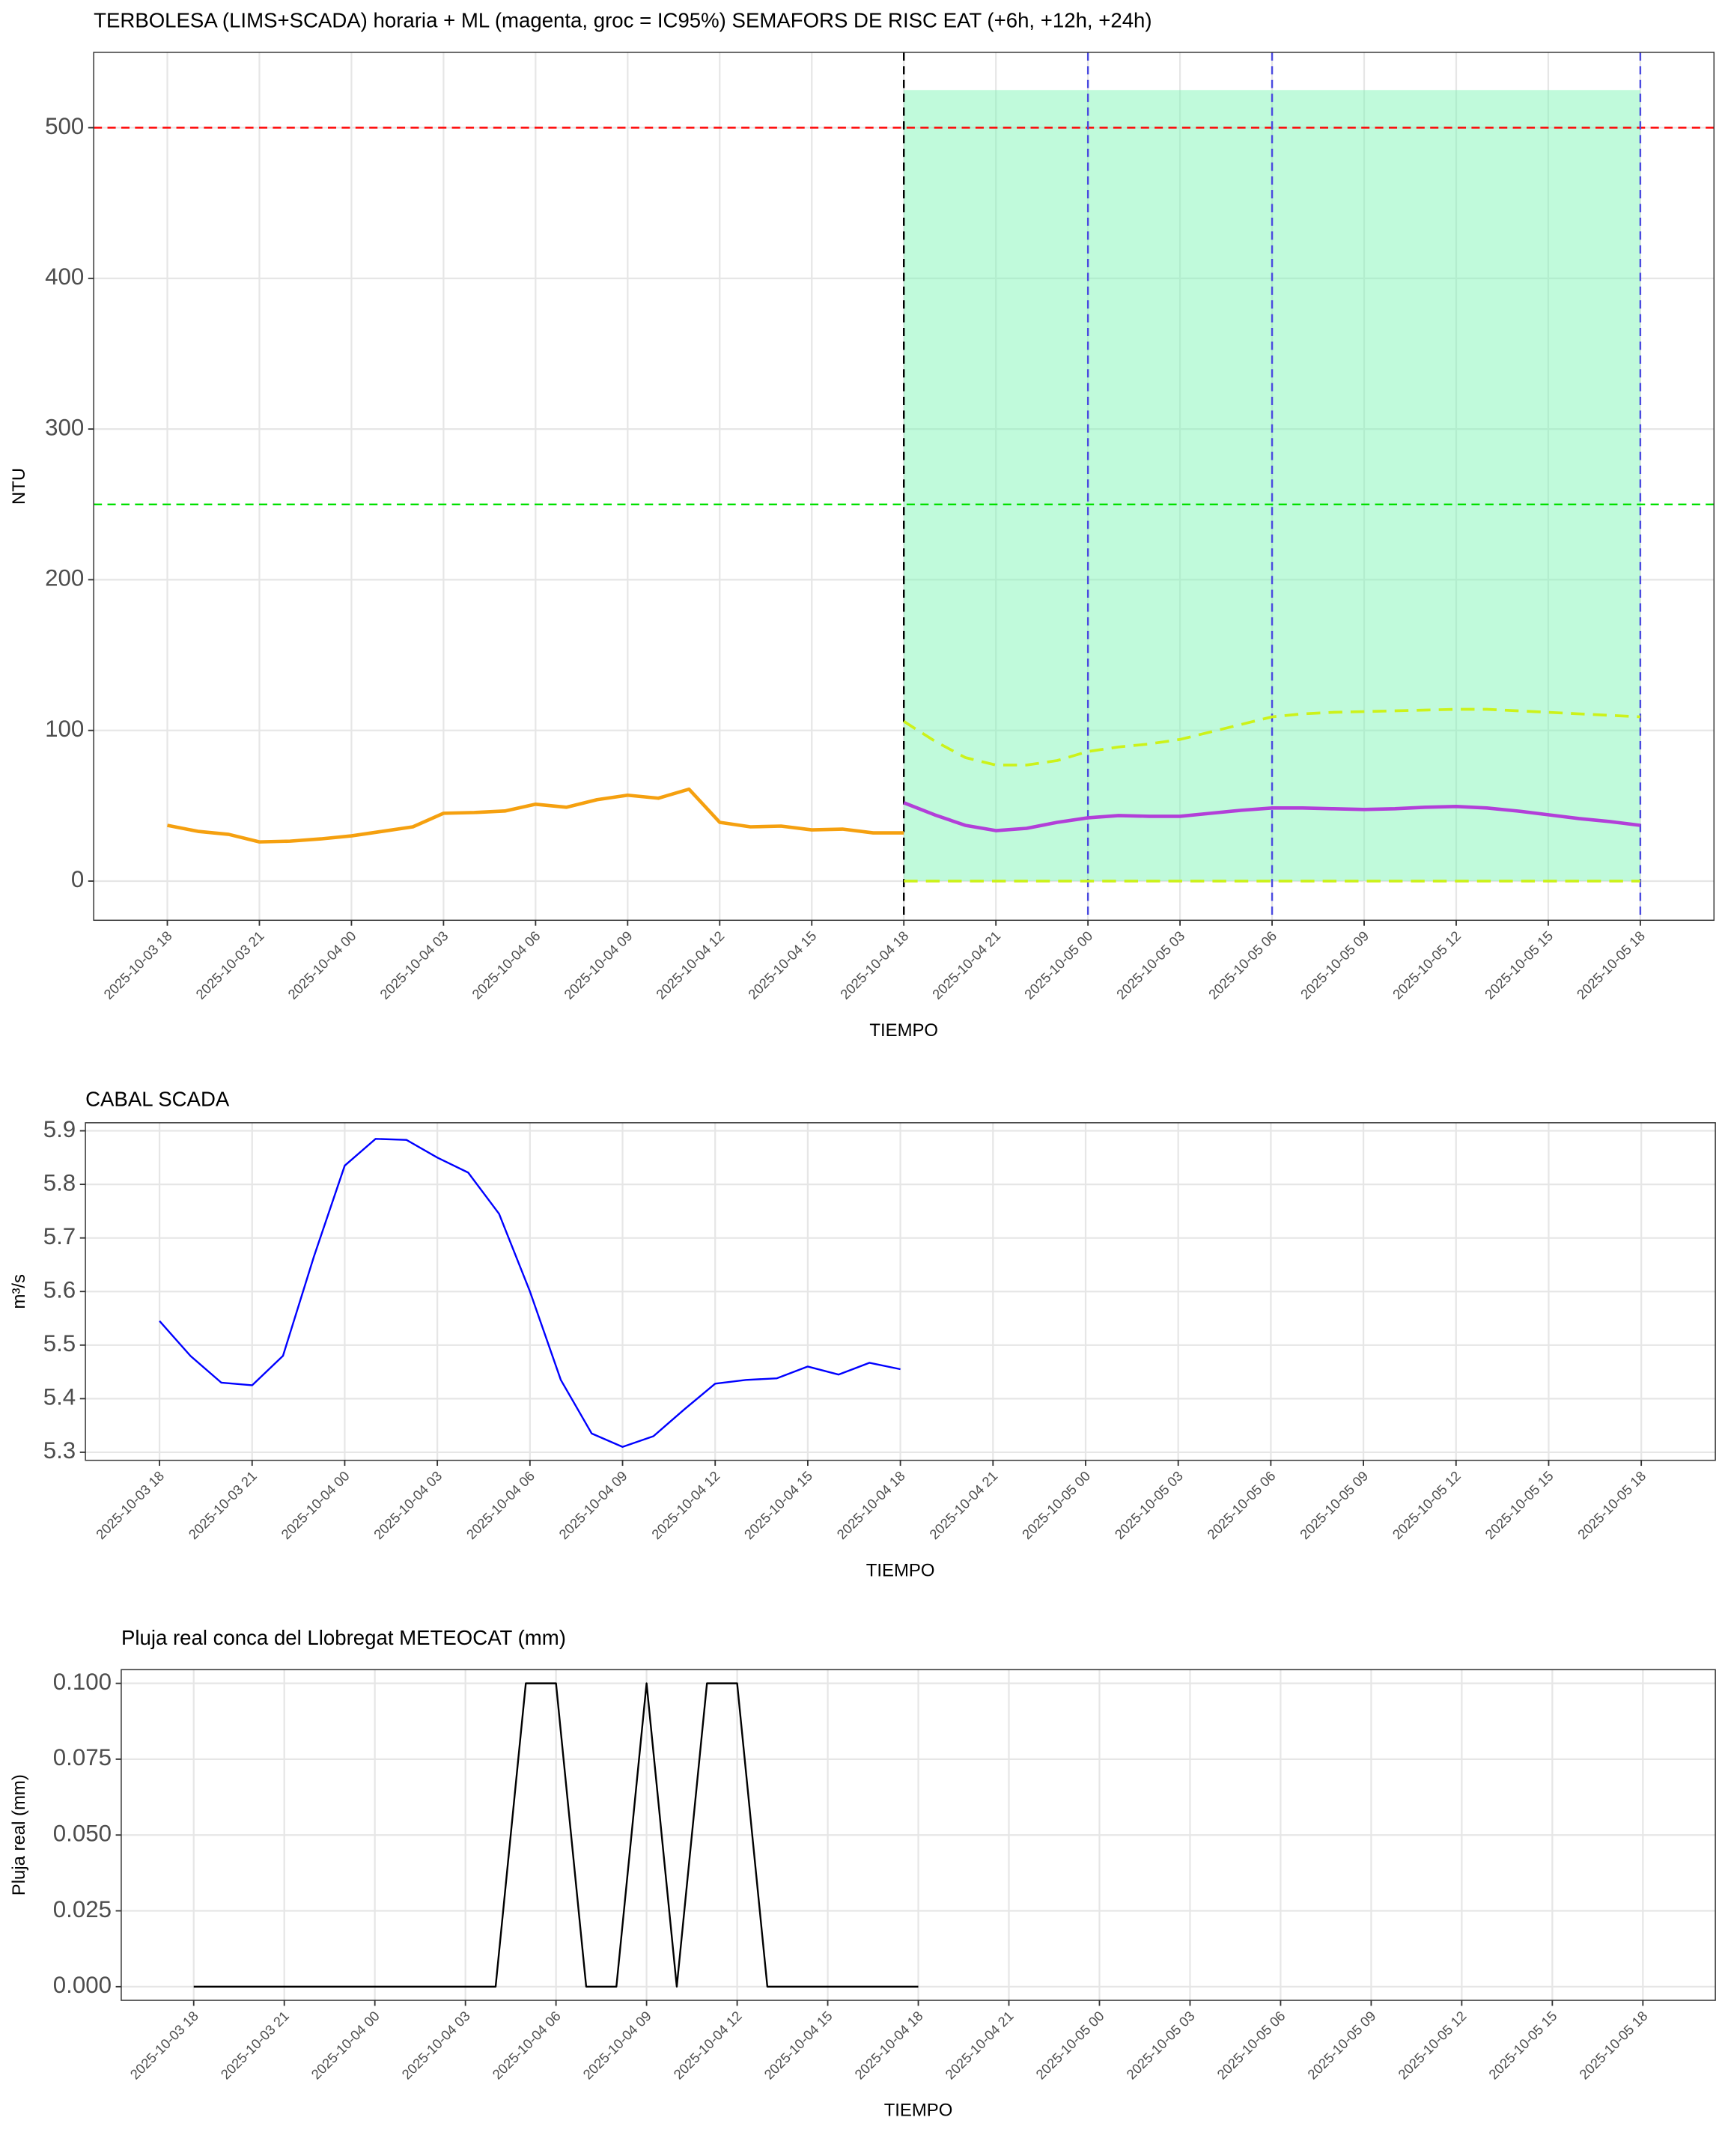 This screenshot has width=1725, height=2156. What do you see at coordinates (59, 1397) in the screenshot?
I see `y-tick-label: 5.4` at bounding box center [59, 1397].